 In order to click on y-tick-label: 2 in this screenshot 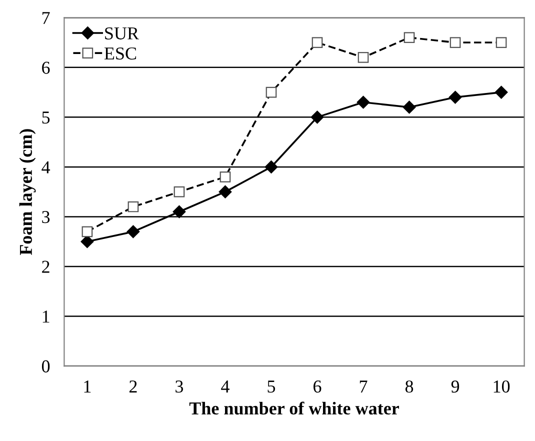, I will do `click(46, 266)`.